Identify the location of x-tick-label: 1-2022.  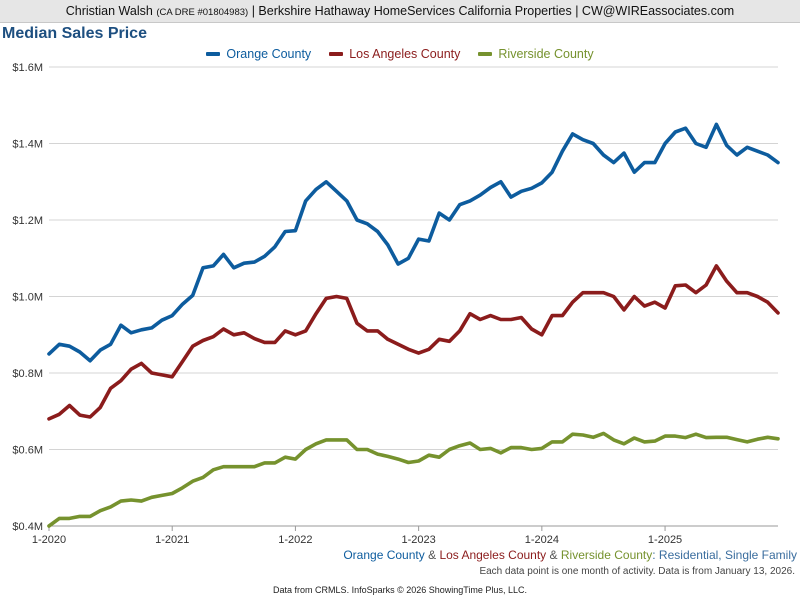
(295, 540).